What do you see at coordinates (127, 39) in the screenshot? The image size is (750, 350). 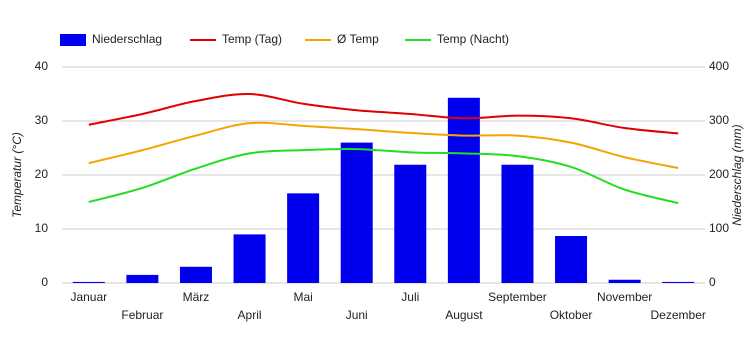 I see `legend-label: Niederschlag` at bounding box center [127, 39].